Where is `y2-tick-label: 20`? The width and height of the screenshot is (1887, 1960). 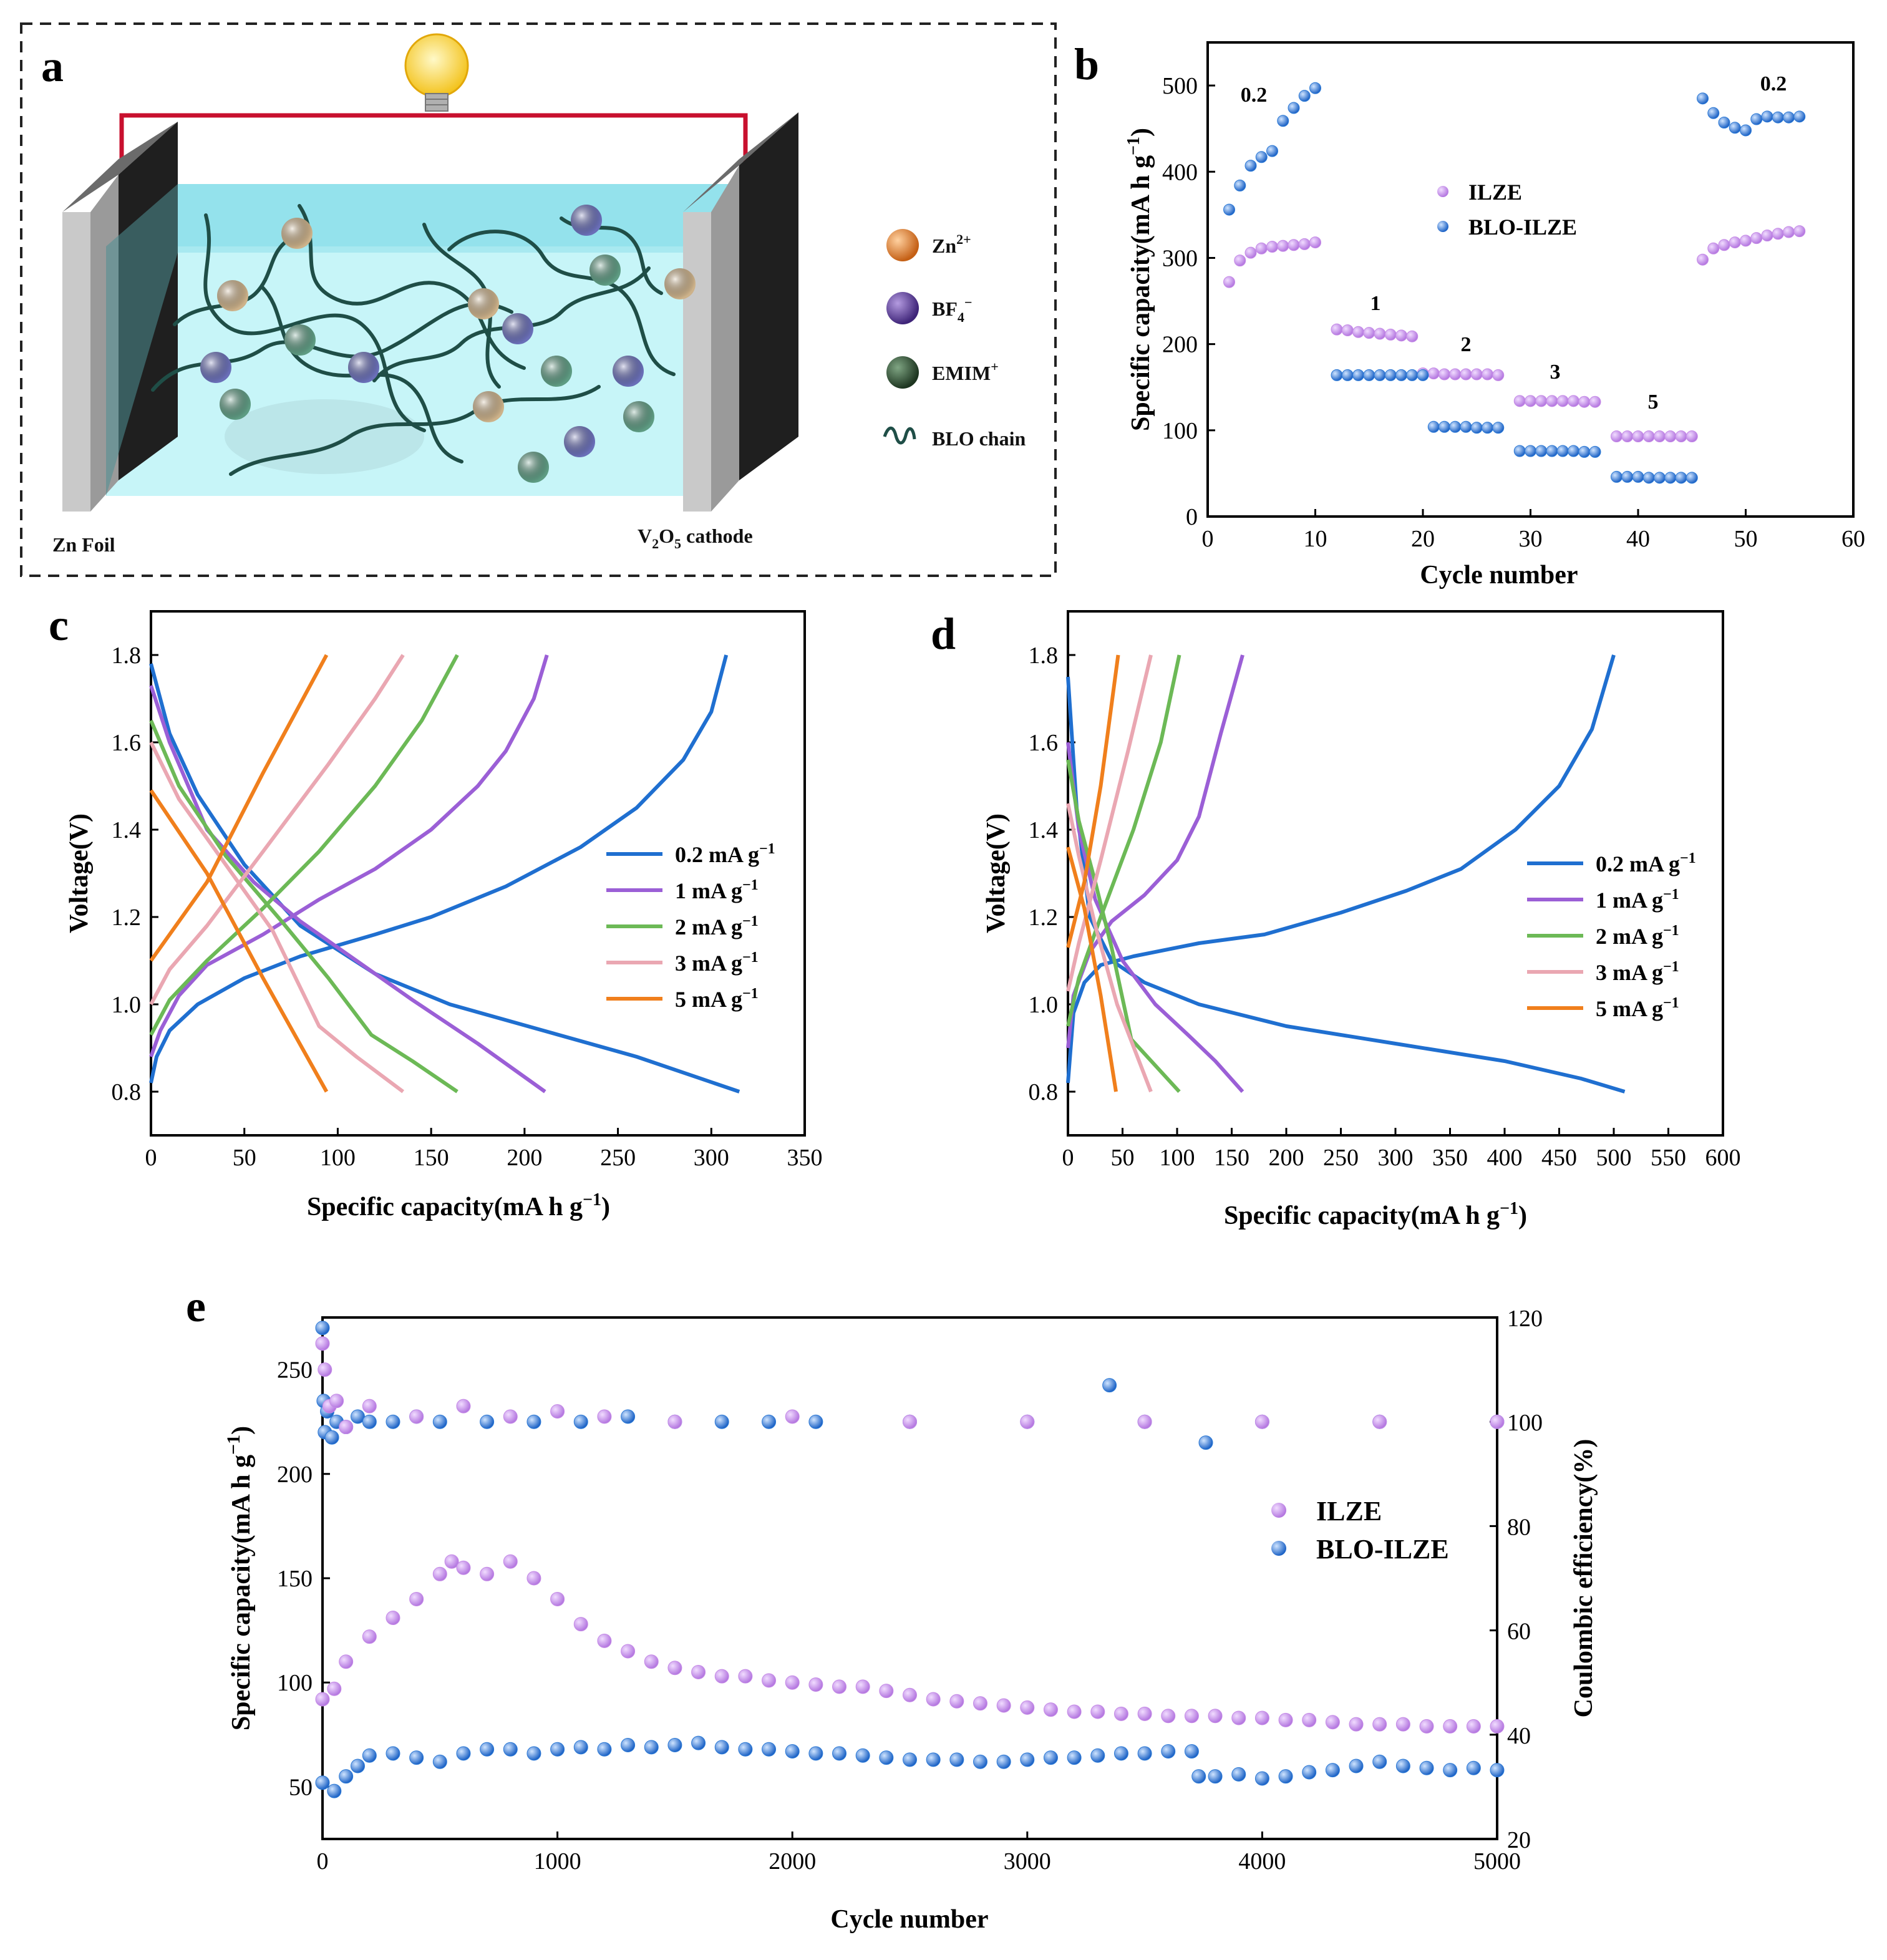 y2-tick-label: 20 is located at coordinates (1519, 1840).